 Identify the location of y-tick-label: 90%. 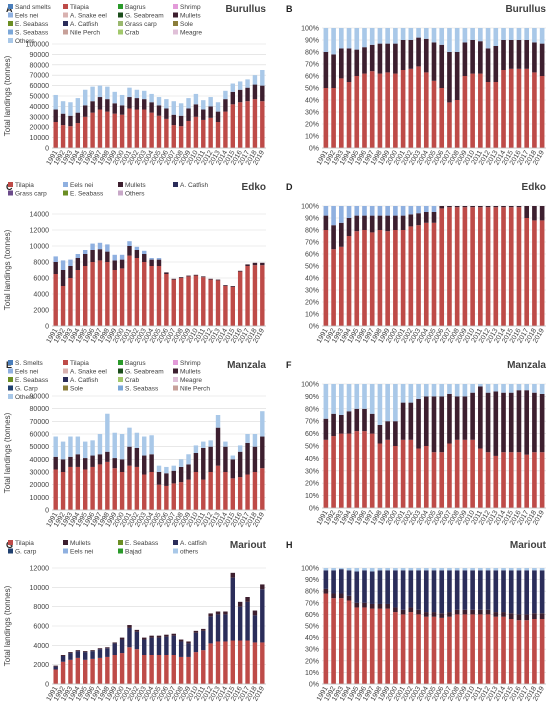
(312, 219).